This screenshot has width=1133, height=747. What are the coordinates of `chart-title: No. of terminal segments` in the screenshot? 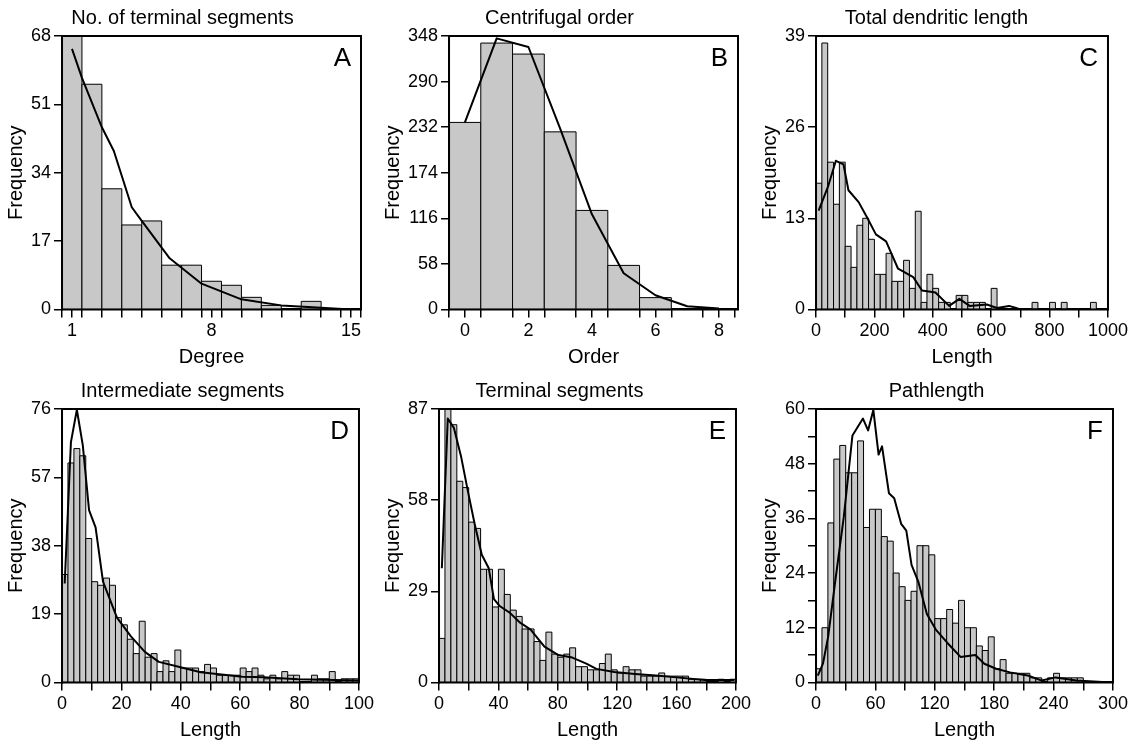 It's located at (182, 16).